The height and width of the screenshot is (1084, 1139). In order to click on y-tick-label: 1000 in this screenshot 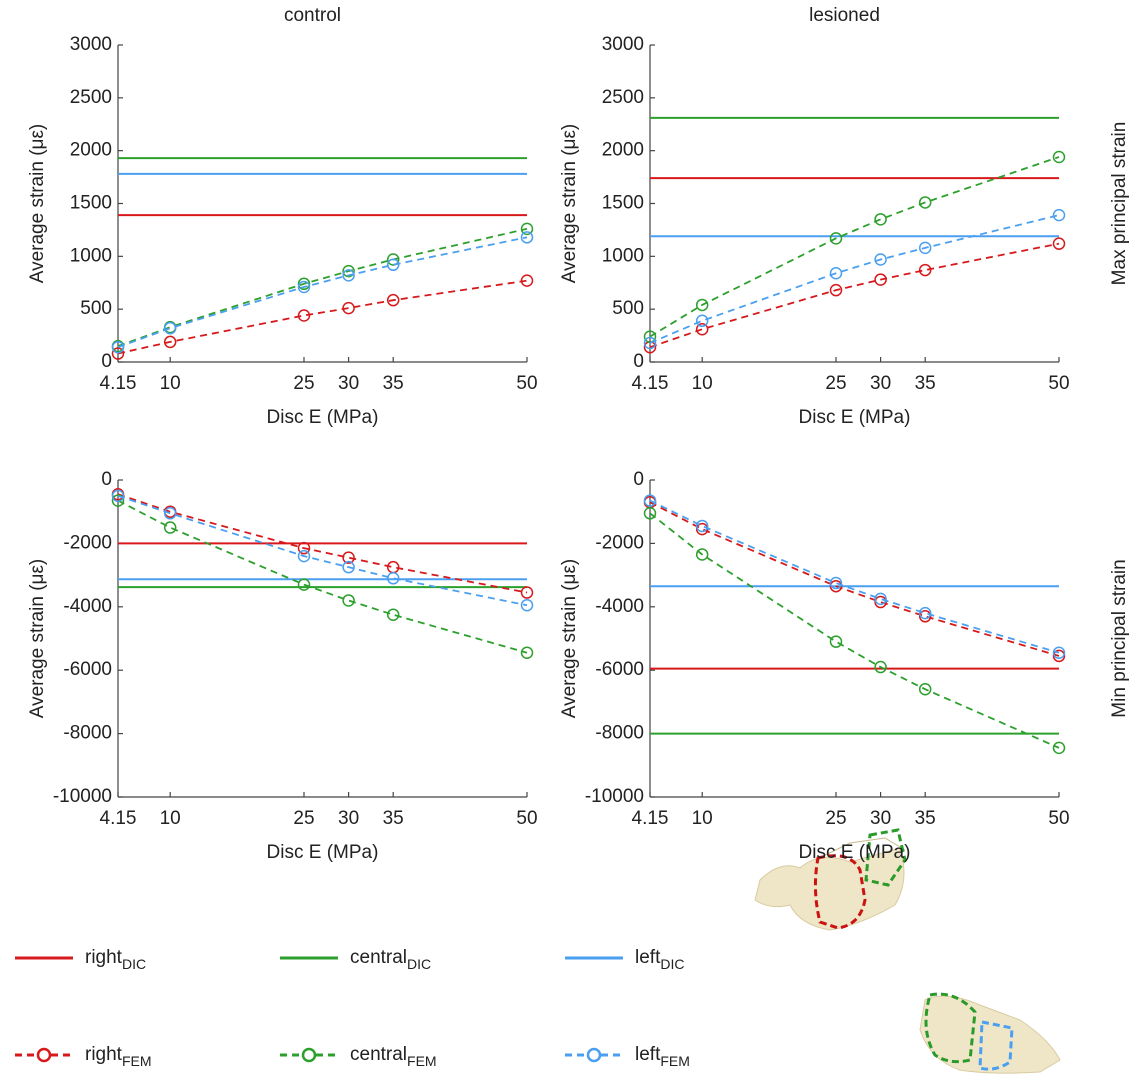, I will do `click(623, 255)`.